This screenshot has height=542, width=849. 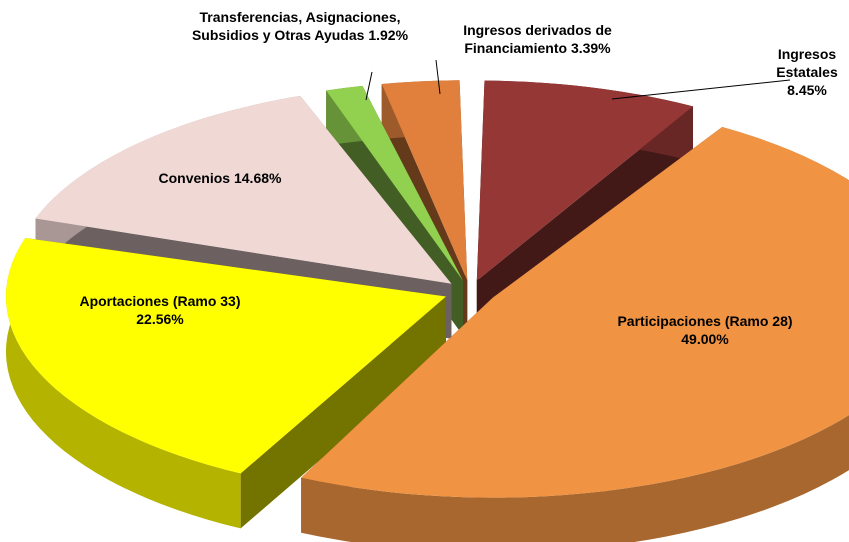 I want to click on label-name: Aportaciones (Ramo 33), so click(x=160, y=301).